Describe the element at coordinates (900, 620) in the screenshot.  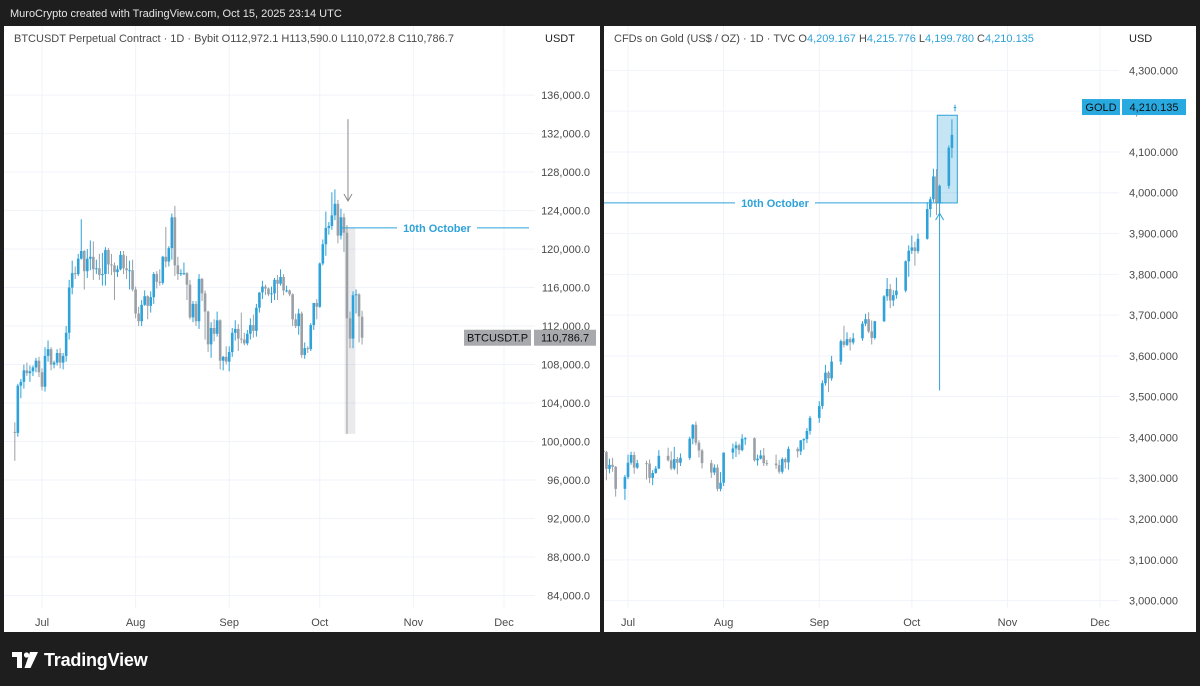
I see `gold-time-axis: Jul Aug Sep Oct Nov Dec` at that location.